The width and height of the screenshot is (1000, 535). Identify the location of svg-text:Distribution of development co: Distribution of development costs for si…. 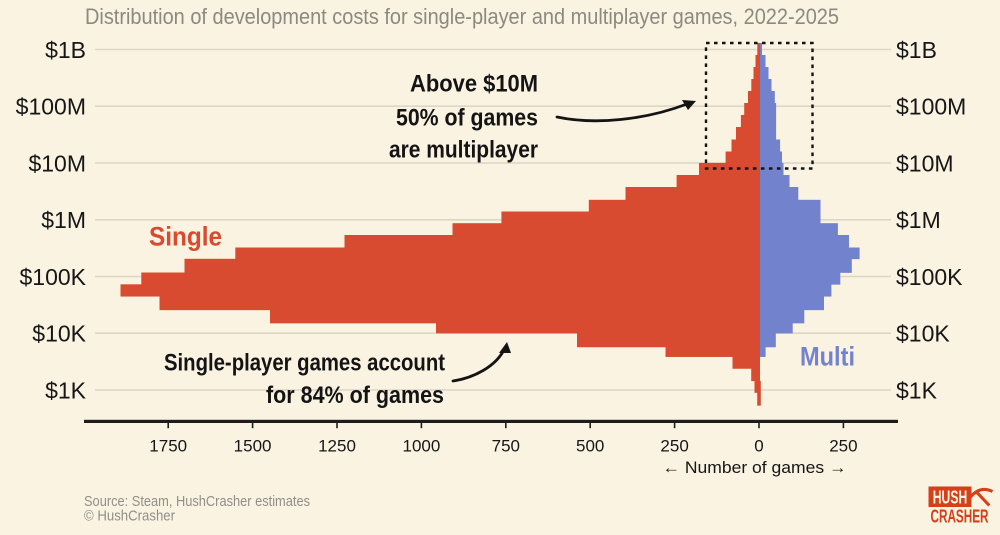
(462, 16).